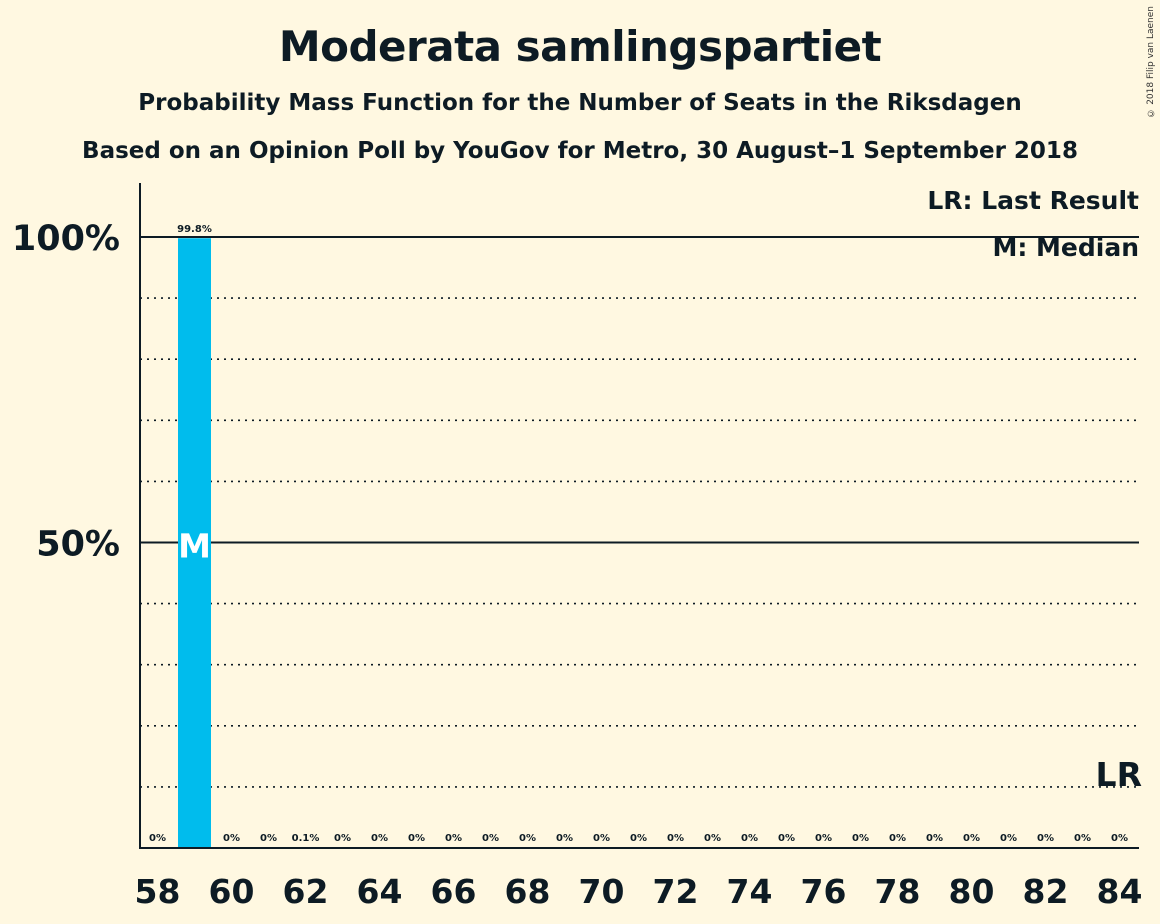 The height and width of the screenshot is (924, 1160). What do you see at coordinates (601, 838) in the screenshot?
I see `value-label-seat-70: 0%` at bounding box center [601, 838].